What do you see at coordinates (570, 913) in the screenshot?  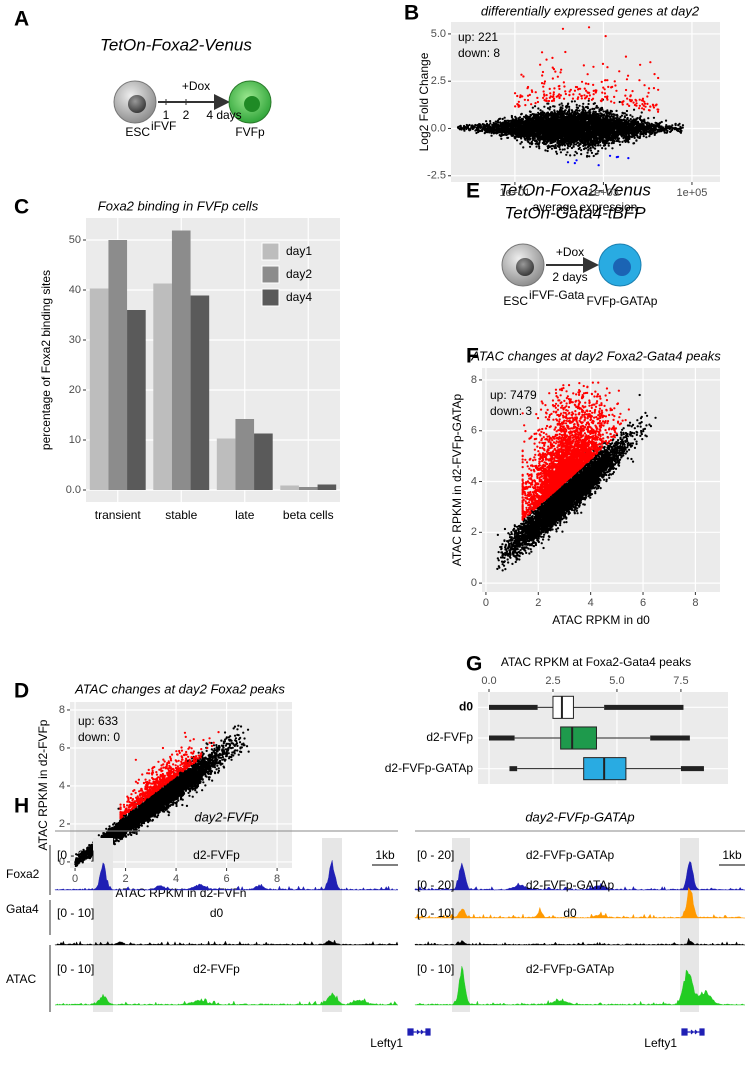 I see `track-label: d0` at bounding box center [570, 913].